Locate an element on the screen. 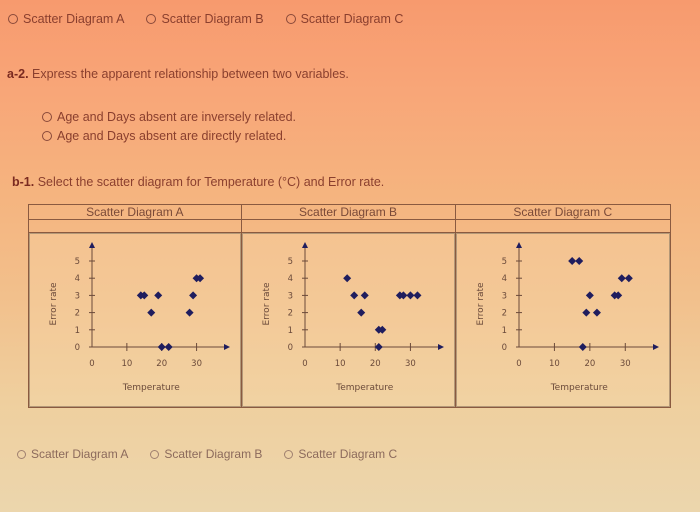  y-axis-arrow-icon is located at coordinates (518, 245).